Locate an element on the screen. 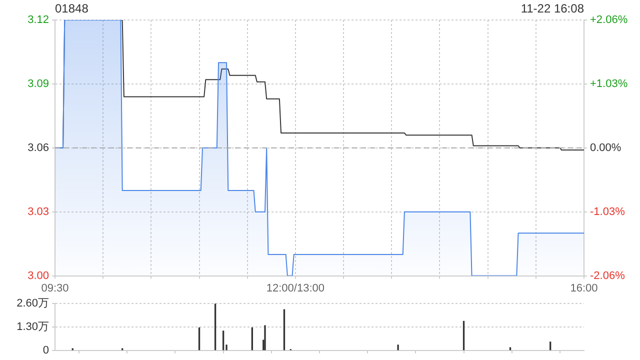  y2-tick-label: -1.03% is located at coordinates (608, 212).